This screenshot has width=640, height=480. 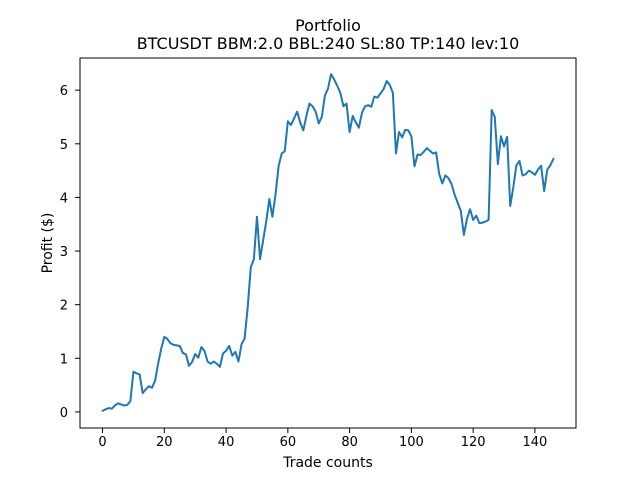 I want to click on y-tick-label: 6, so click(x=64, y=91).